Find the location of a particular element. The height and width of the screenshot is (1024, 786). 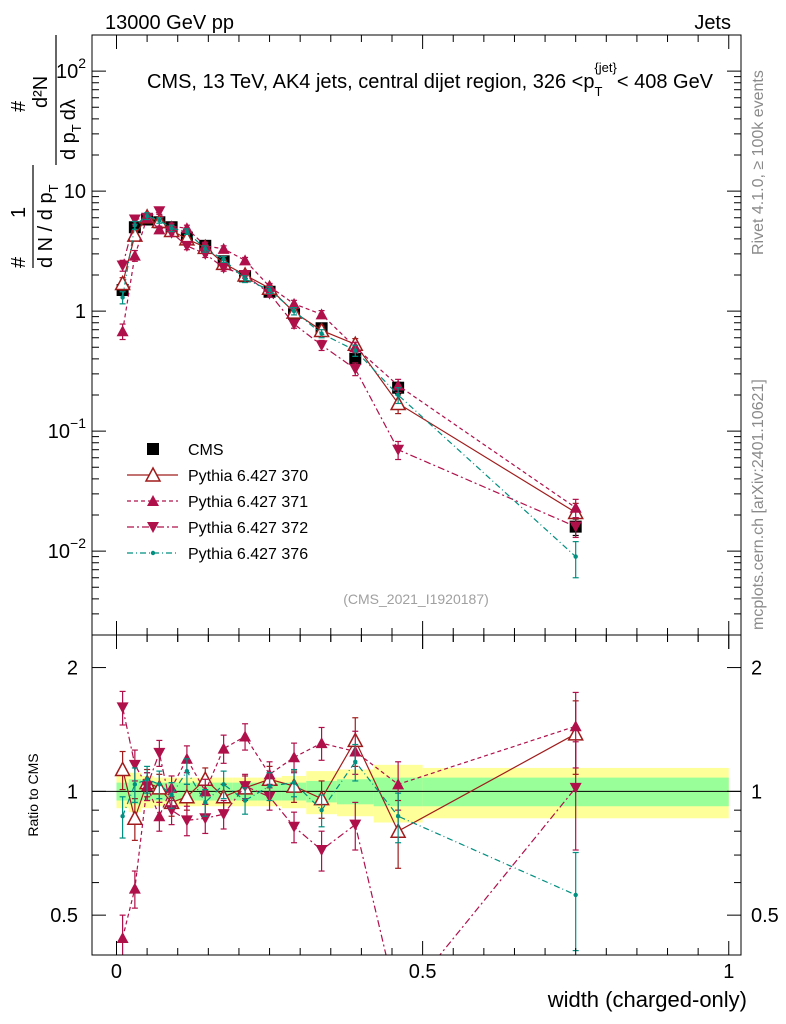

xlabel: width (charged-only) is located at coordinates (647, 999).